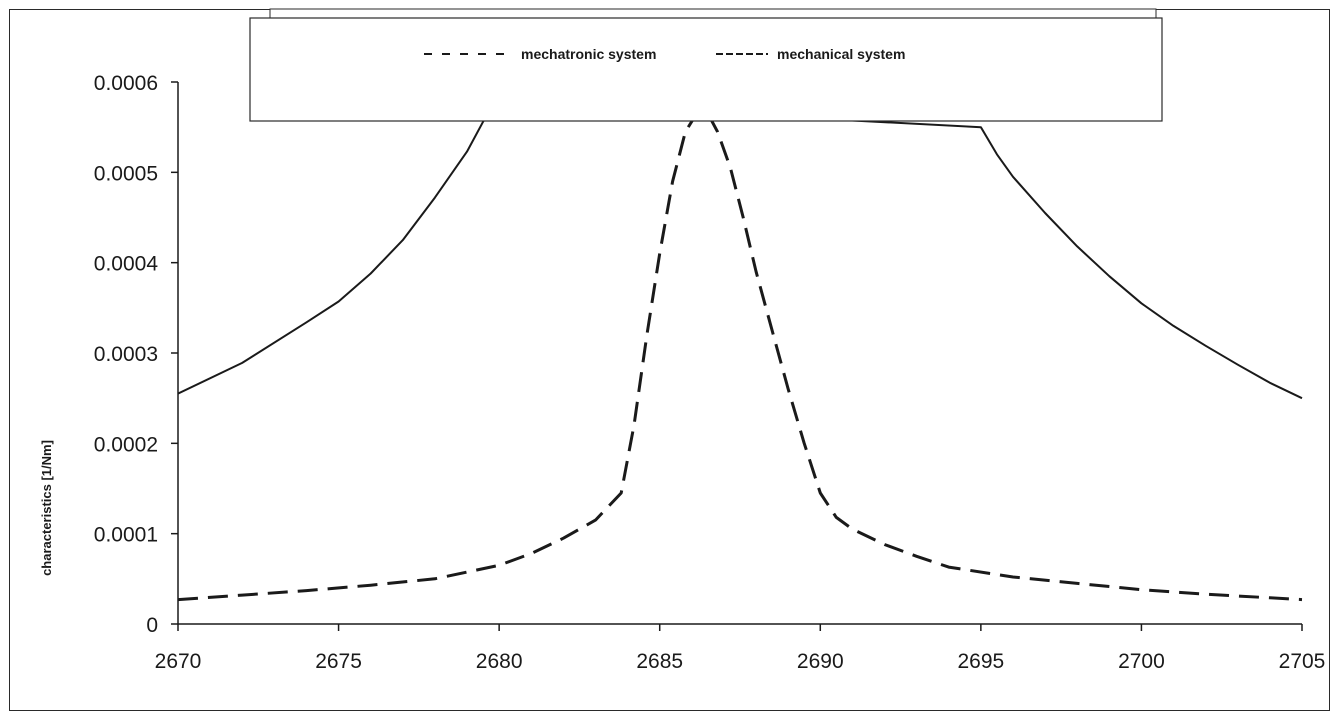 The image size is (1340, 719). I want to click on legend-top-strip, so click(713, 13).